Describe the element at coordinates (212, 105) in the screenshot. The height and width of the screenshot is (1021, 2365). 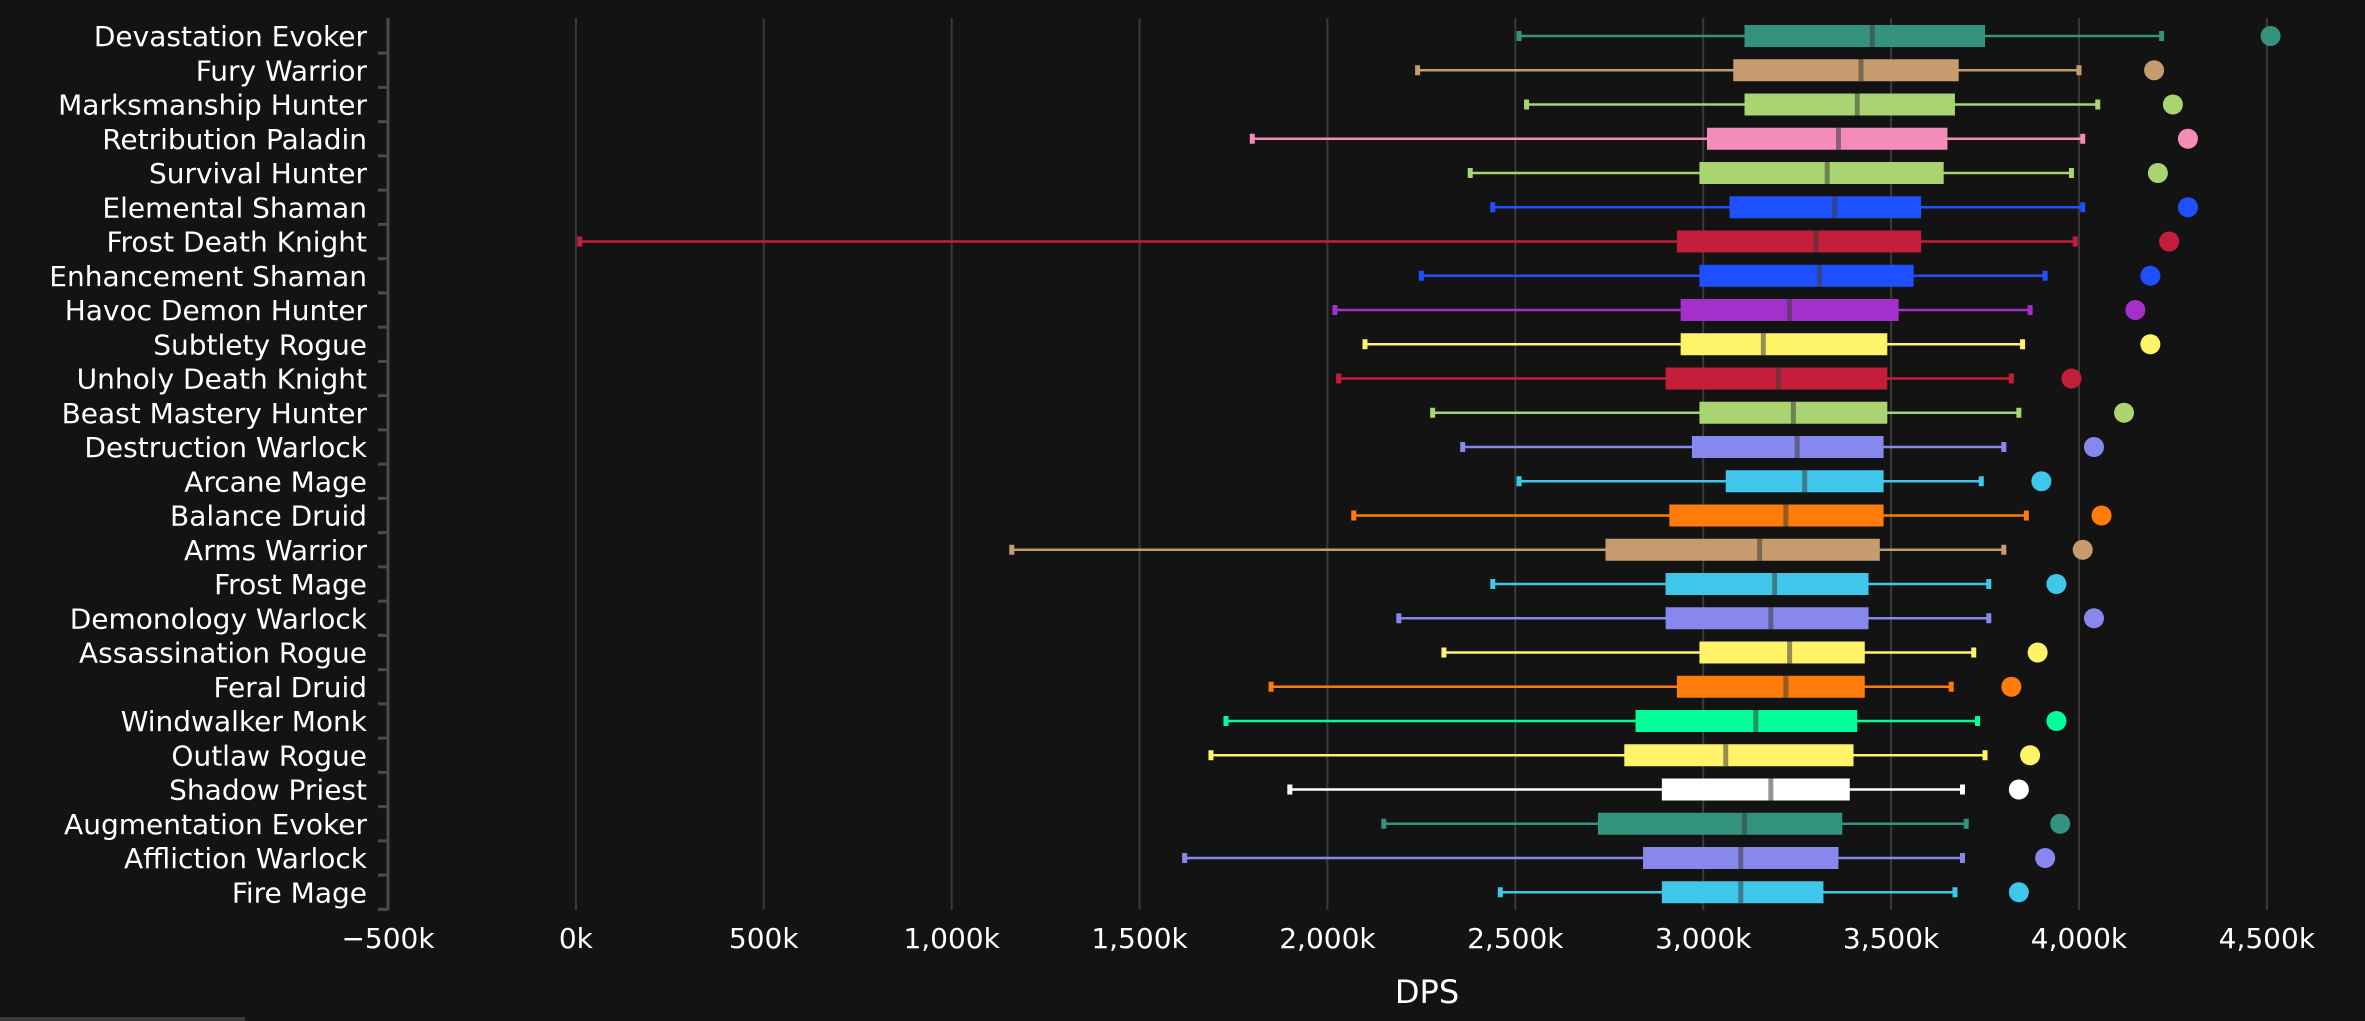
I see `category-label: Marksmanship Hunter` at that location.